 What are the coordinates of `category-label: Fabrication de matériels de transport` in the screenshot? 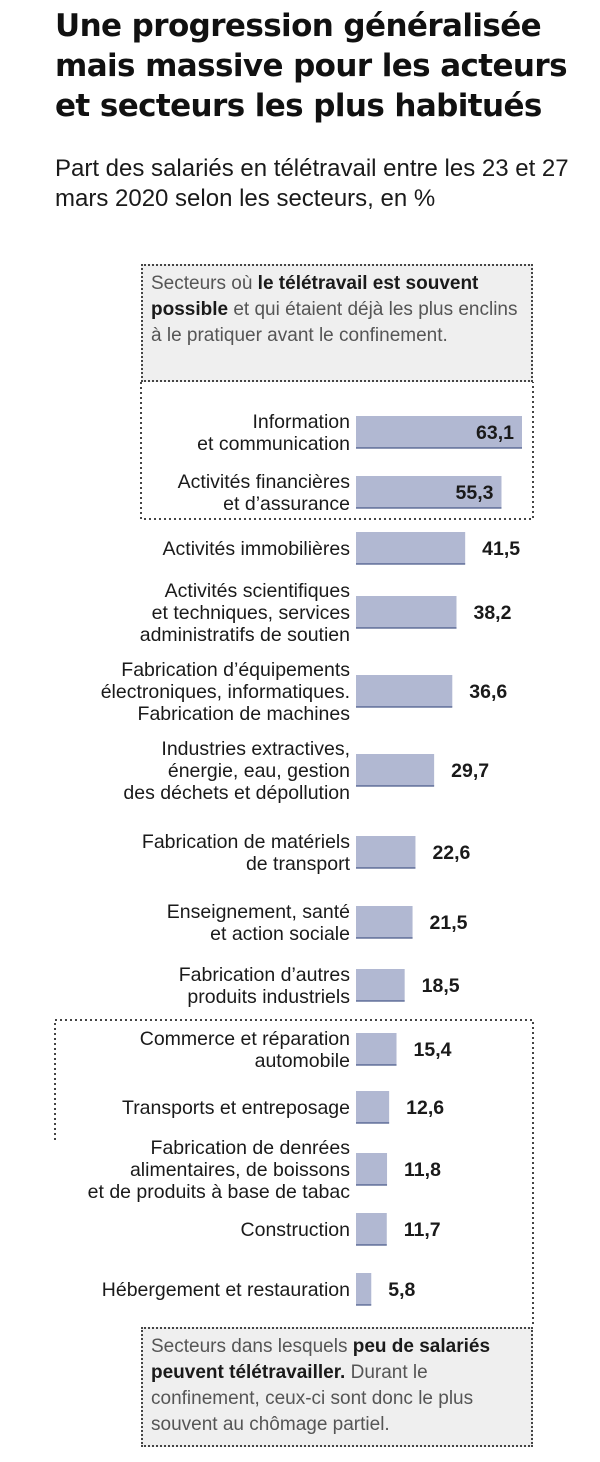 It's located at (246, 853).